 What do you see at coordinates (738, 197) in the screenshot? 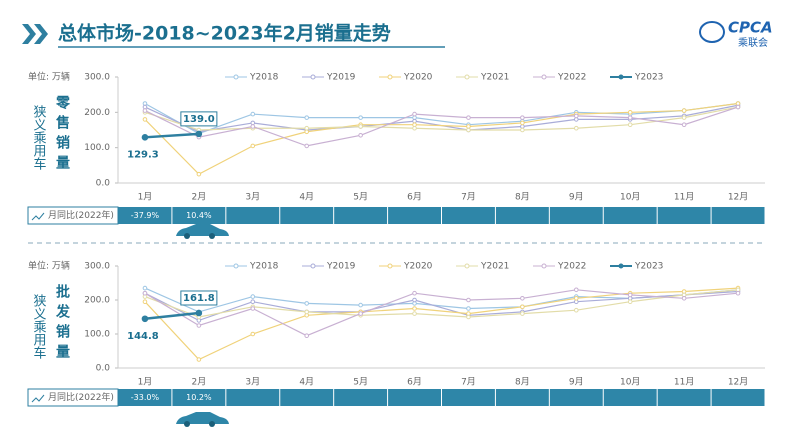
I see `x-tick-label: 12月` at bounding box center [738, 197].